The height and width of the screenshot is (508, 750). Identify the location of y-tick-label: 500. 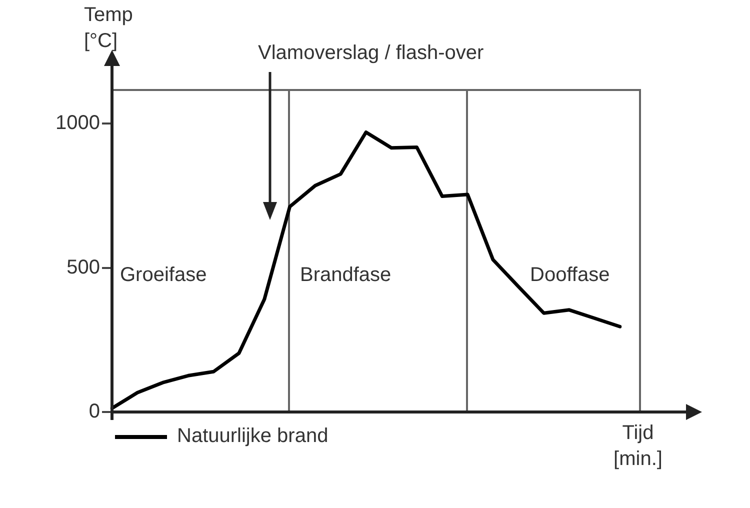
(83, 267).